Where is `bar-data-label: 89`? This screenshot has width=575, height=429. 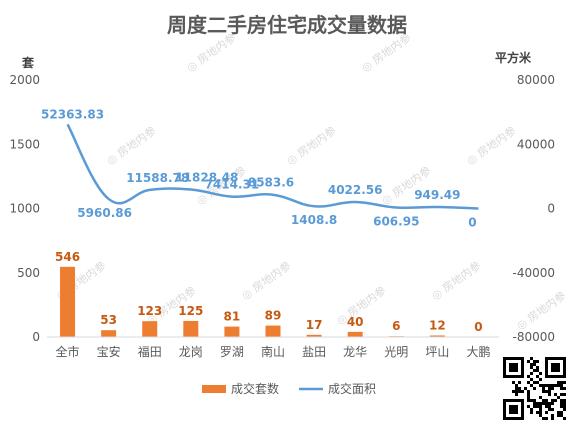
bar-data-label: 89 is located at coordinates (273, 316).